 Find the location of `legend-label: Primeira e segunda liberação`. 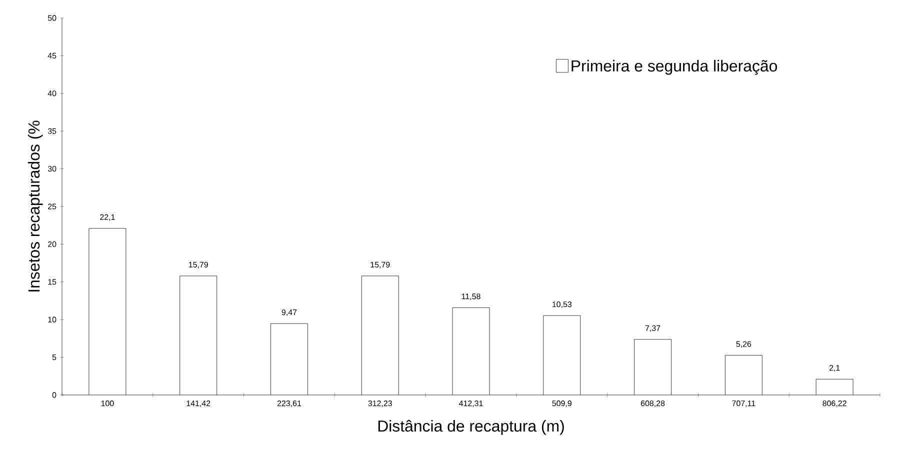

legend-label: Primeira e segunda liberação is located at coordinates (674, 67).